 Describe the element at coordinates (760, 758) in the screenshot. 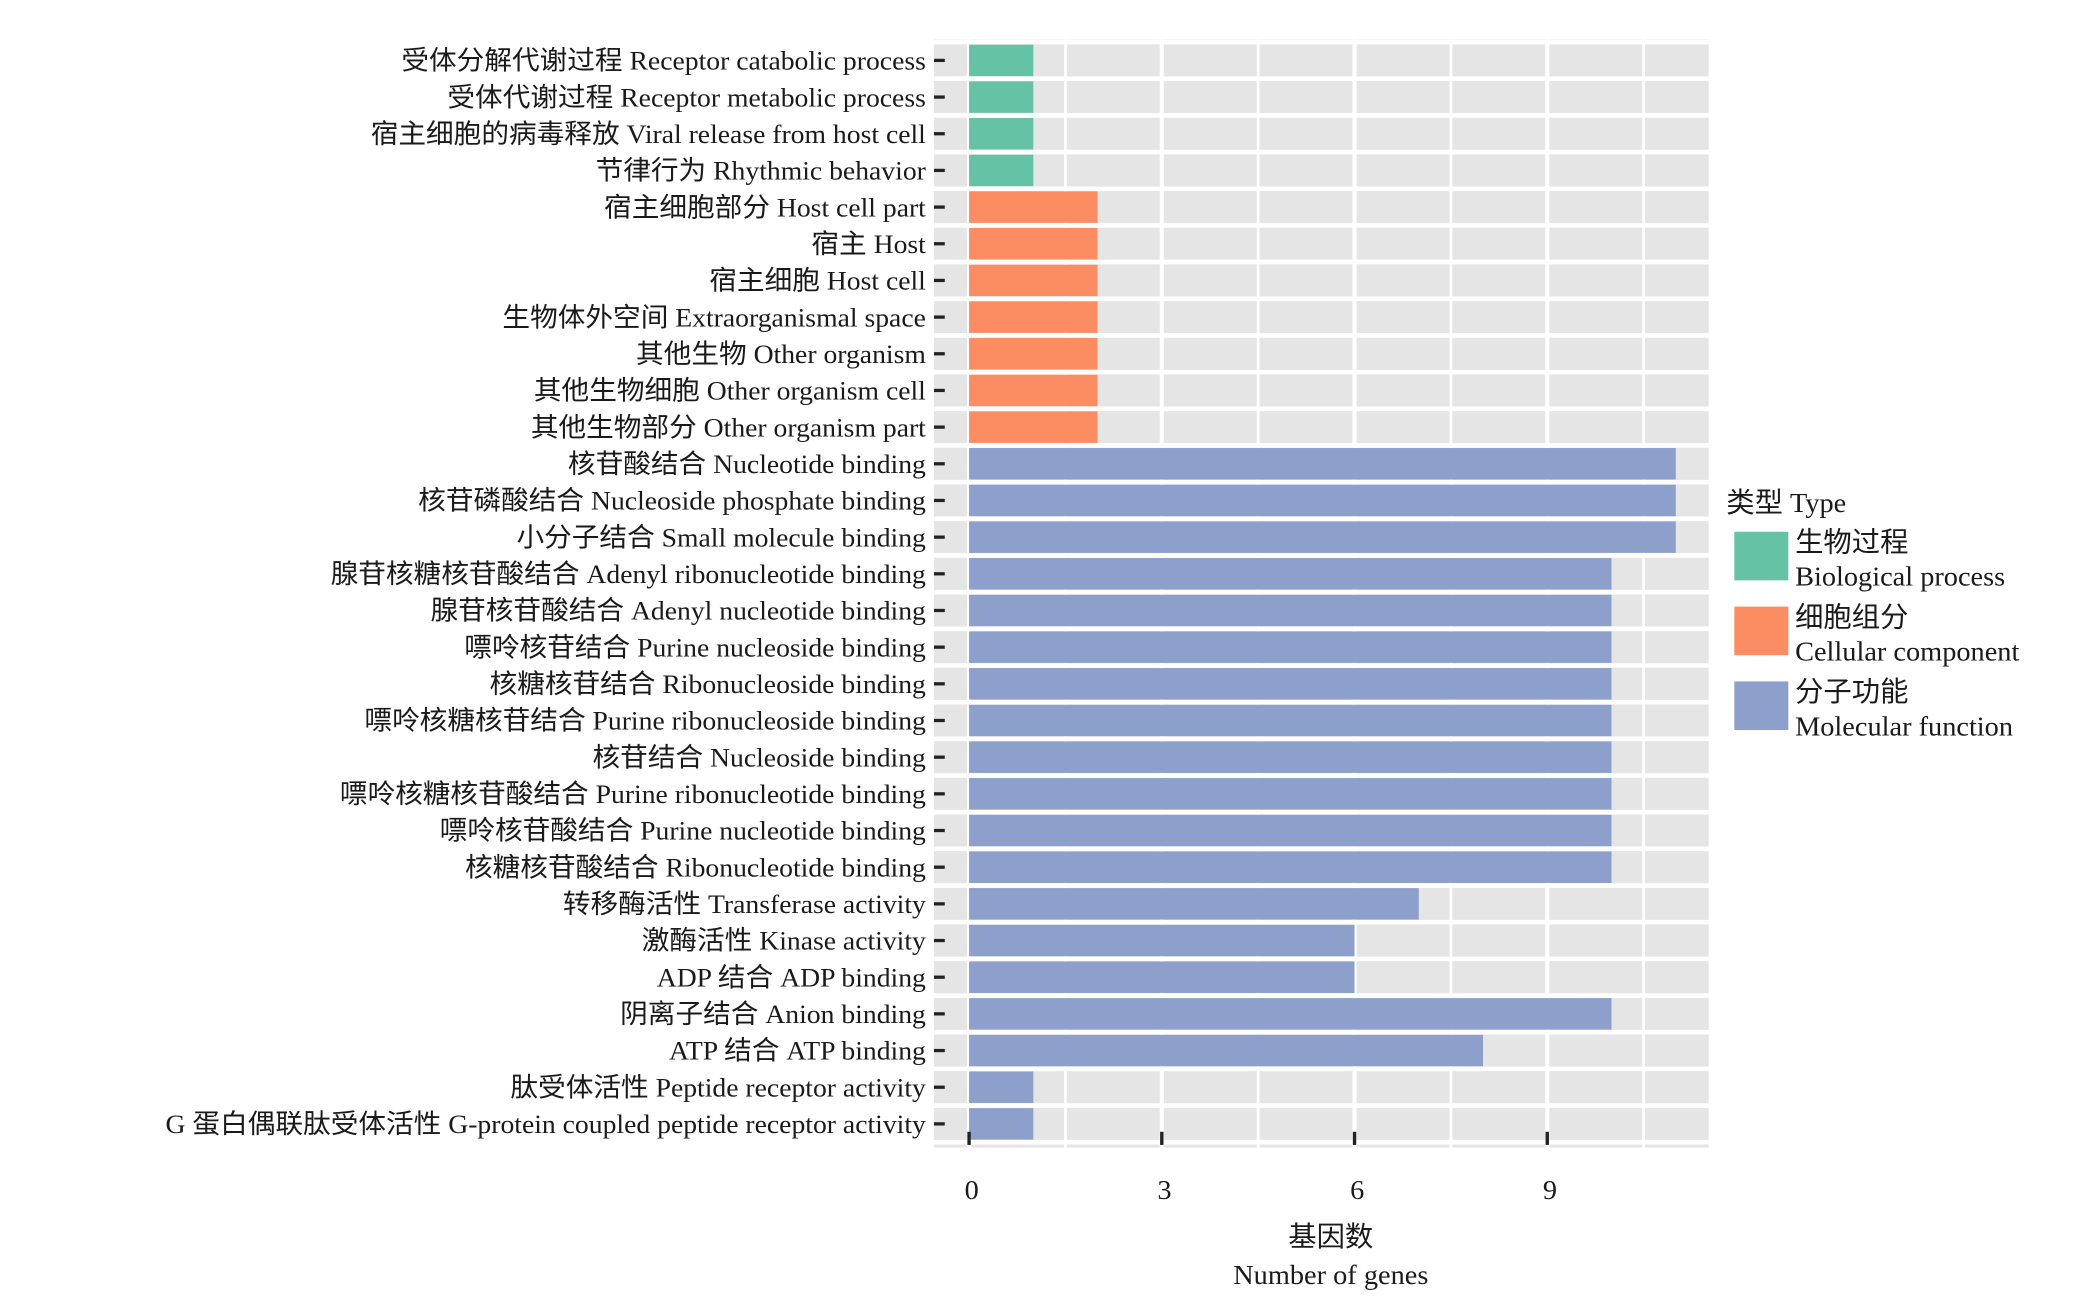

I see `y-tick-label: 核苷结合 Nucleoside binding` at that location.